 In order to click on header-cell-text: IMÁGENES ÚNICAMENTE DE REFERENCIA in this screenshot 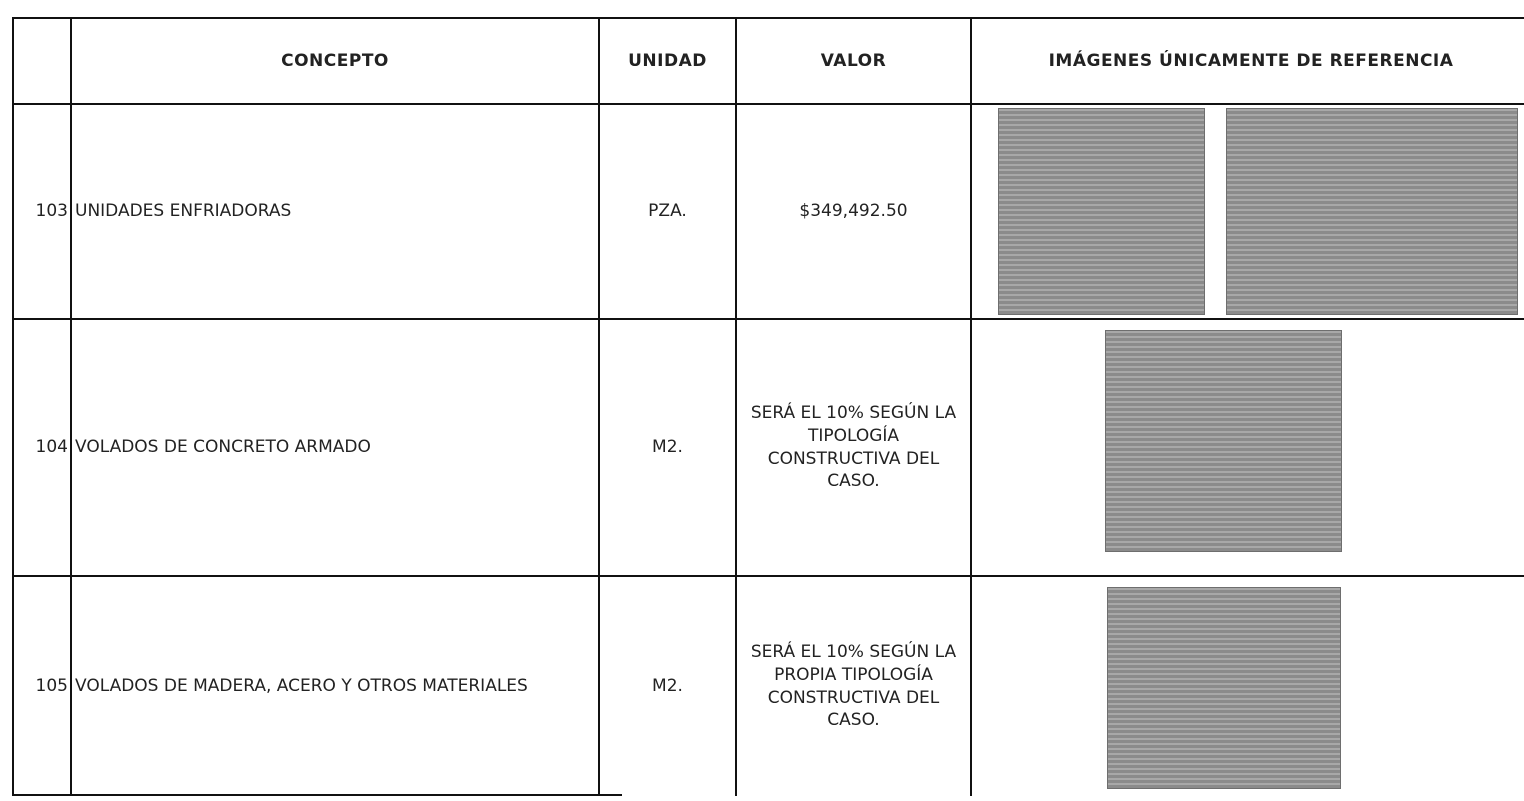, I will do `click(1251, 60)`.